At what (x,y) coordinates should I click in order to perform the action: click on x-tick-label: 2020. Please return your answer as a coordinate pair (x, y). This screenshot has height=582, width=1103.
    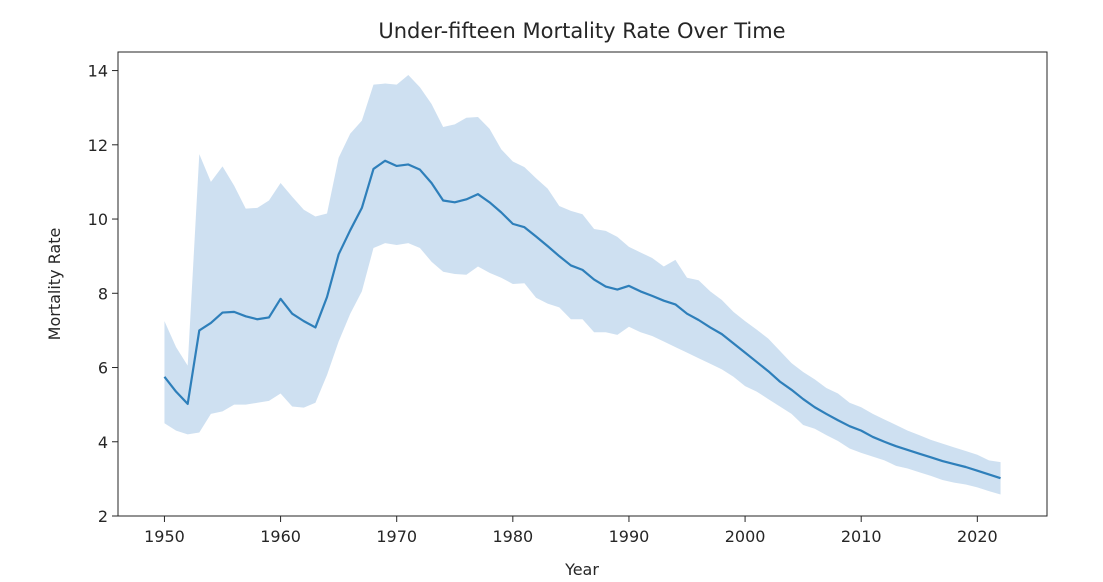
    Looking at the image, I should click on (977, 536).